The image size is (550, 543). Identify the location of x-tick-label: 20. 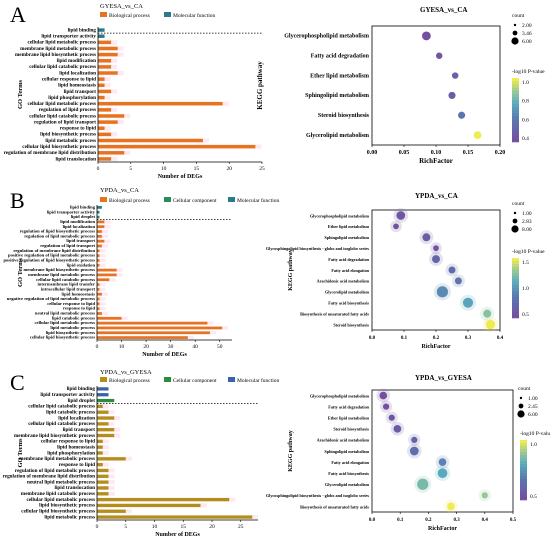
(212, 527).